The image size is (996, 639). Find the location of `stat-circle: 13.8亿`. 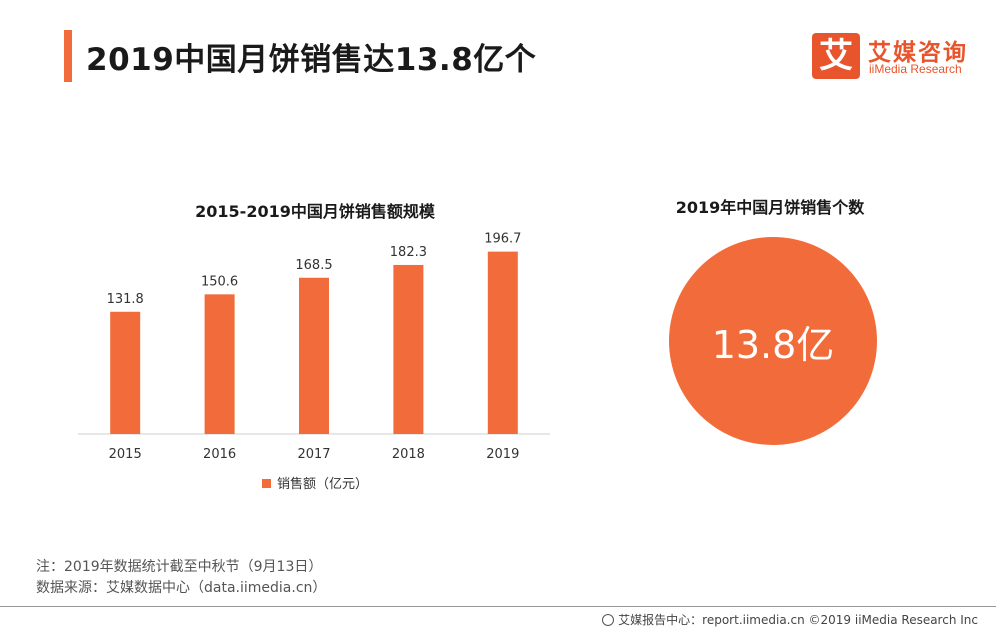

stat-circle: 13.8亿 is located at coordinates (773, 341).